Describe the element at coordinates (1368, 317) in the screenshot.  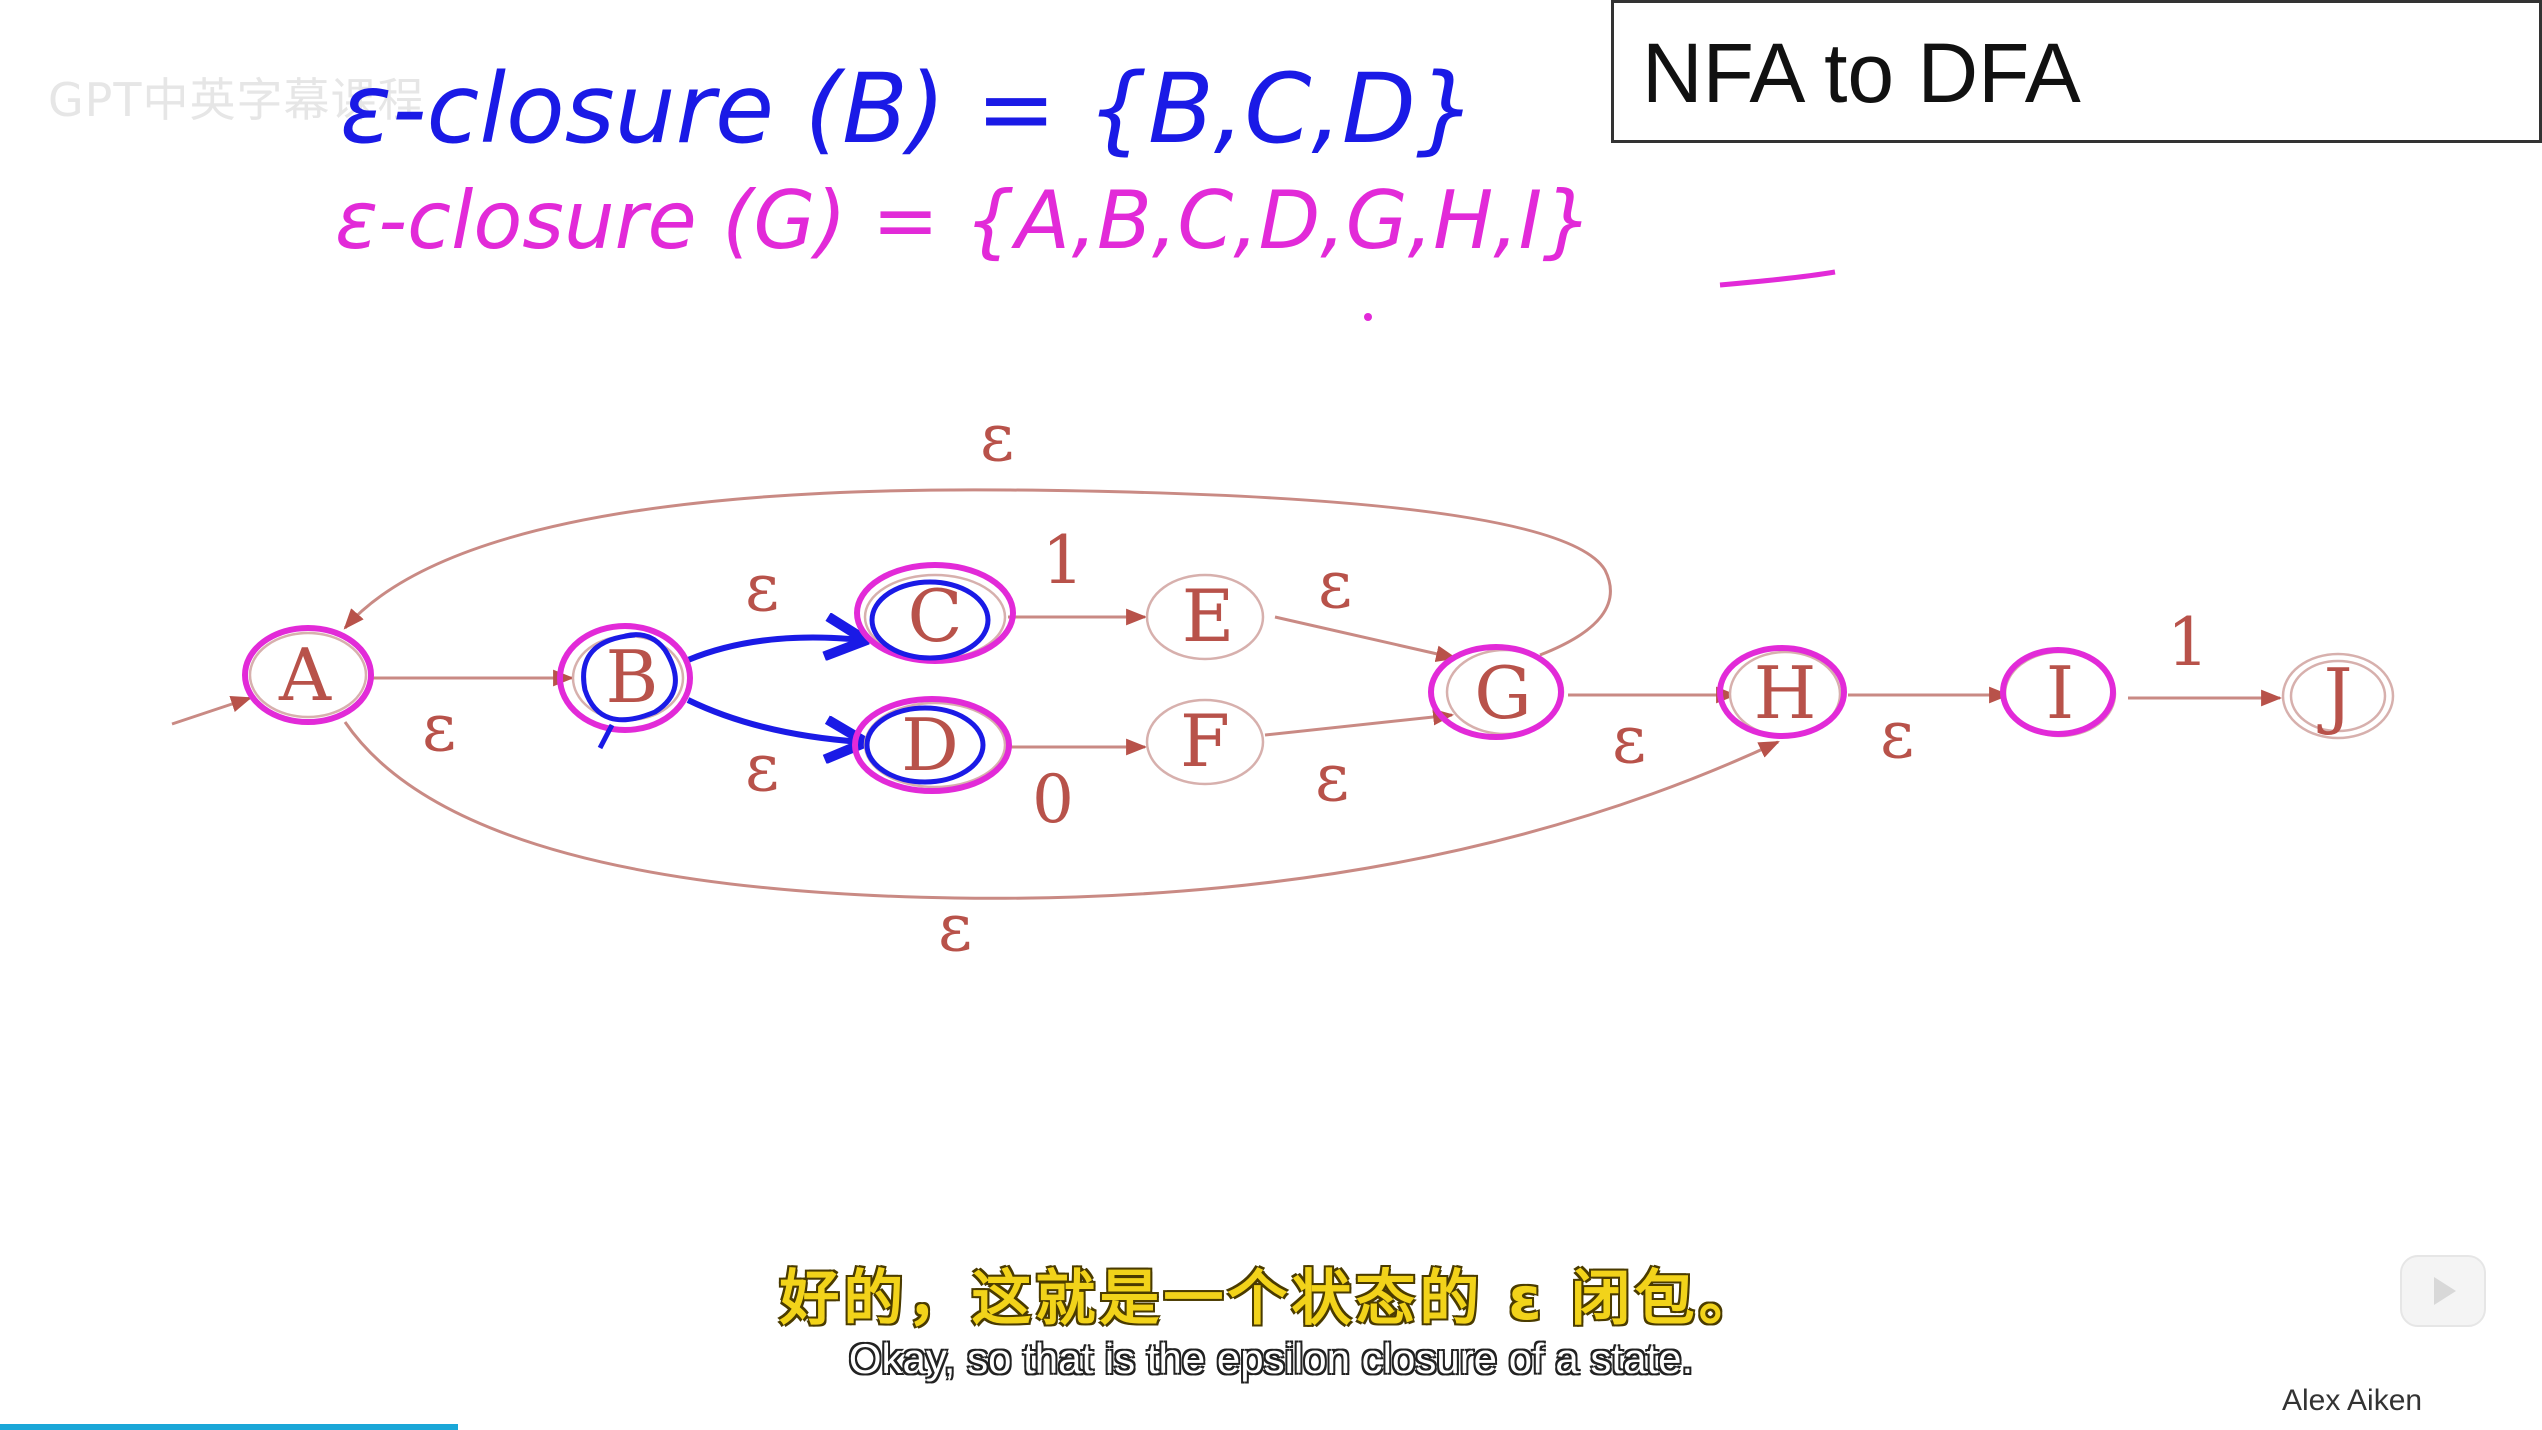
I see `ink-dot` at that location.